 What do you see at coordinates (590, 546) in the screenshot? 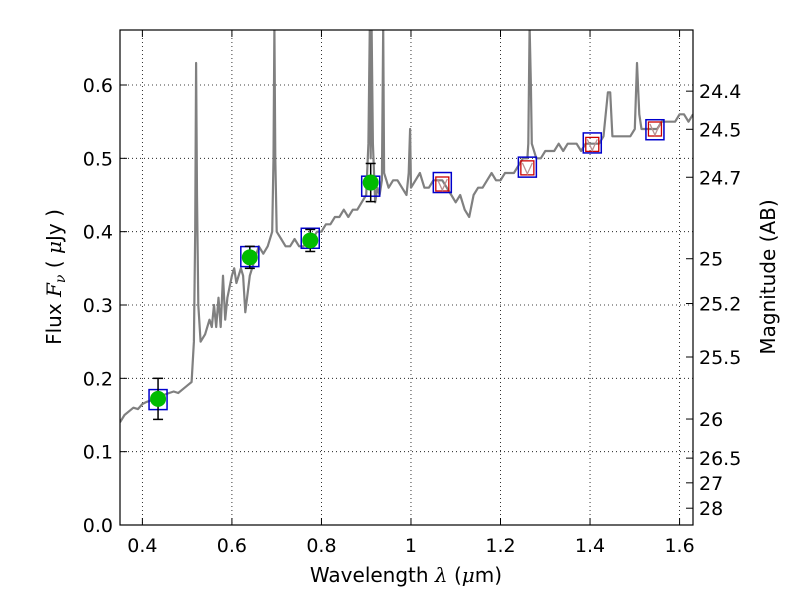
I see `x-tick-label: 1.4` at bounding box center [590, 546].